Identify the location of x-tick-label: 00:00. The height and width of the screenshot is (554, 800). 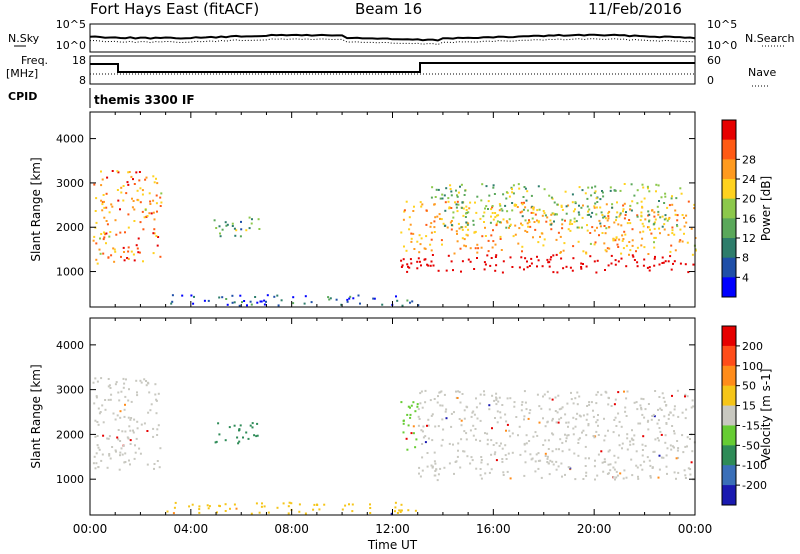
(90, 529).